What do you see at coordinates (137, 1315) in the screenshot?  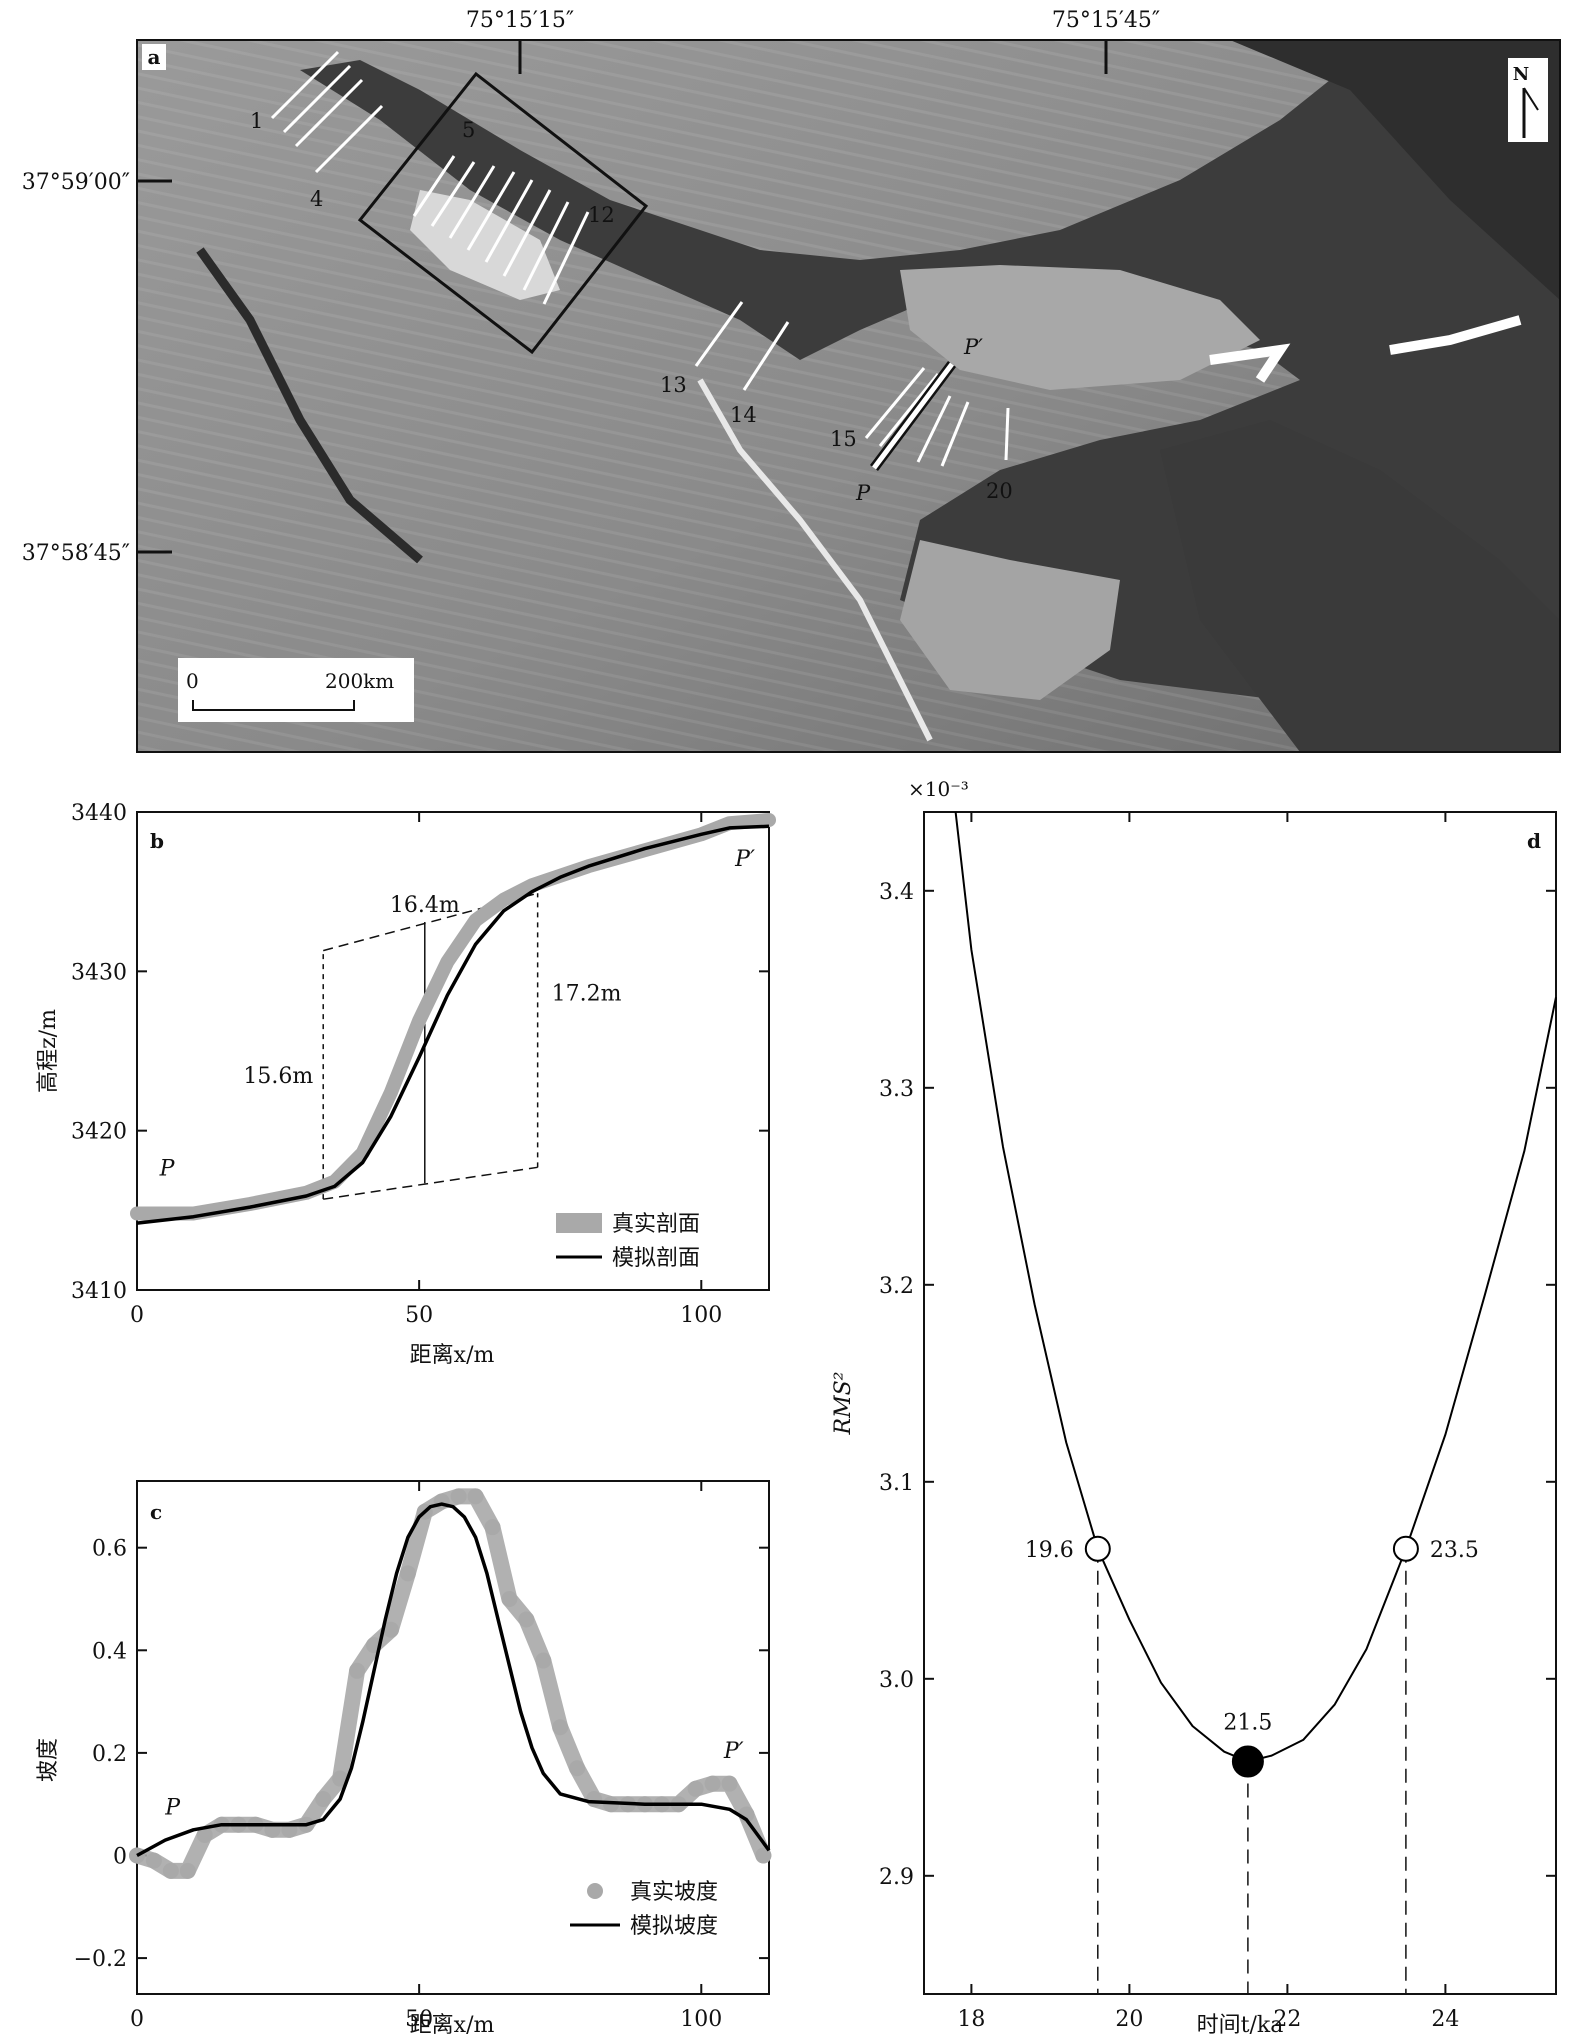 I see `panel-b-xtick-label: 0` at bounding box center [137, 1315].